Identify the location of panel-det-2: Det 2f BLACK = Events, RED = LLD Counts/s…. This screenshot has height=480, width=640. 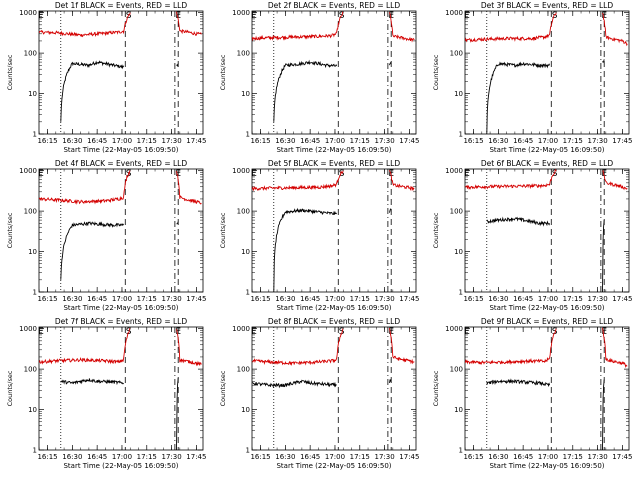
(319, 77).